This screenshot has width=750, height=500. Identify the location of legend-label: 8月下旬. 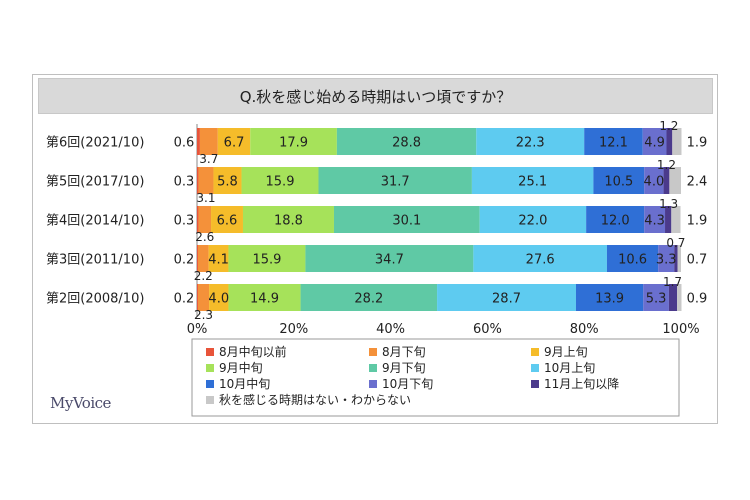
(404, 352).